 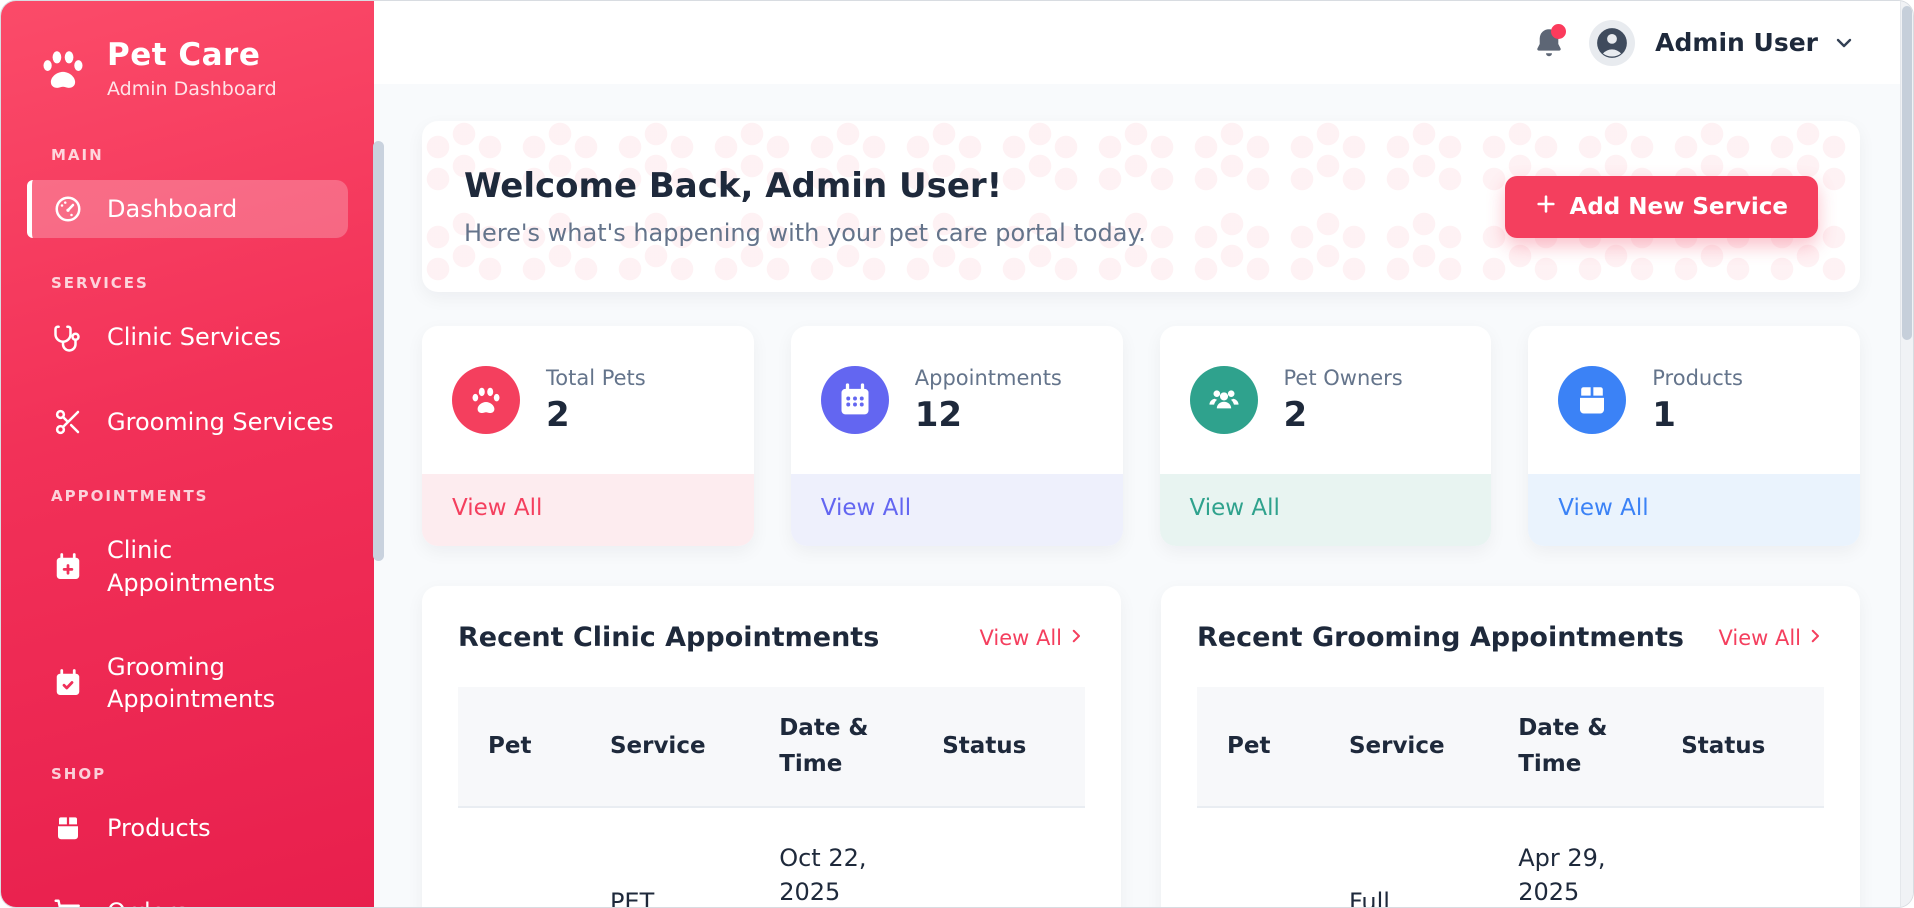 I want to click on sidebar-item-dashboard: Dashboard, so click(x=187, y=209).